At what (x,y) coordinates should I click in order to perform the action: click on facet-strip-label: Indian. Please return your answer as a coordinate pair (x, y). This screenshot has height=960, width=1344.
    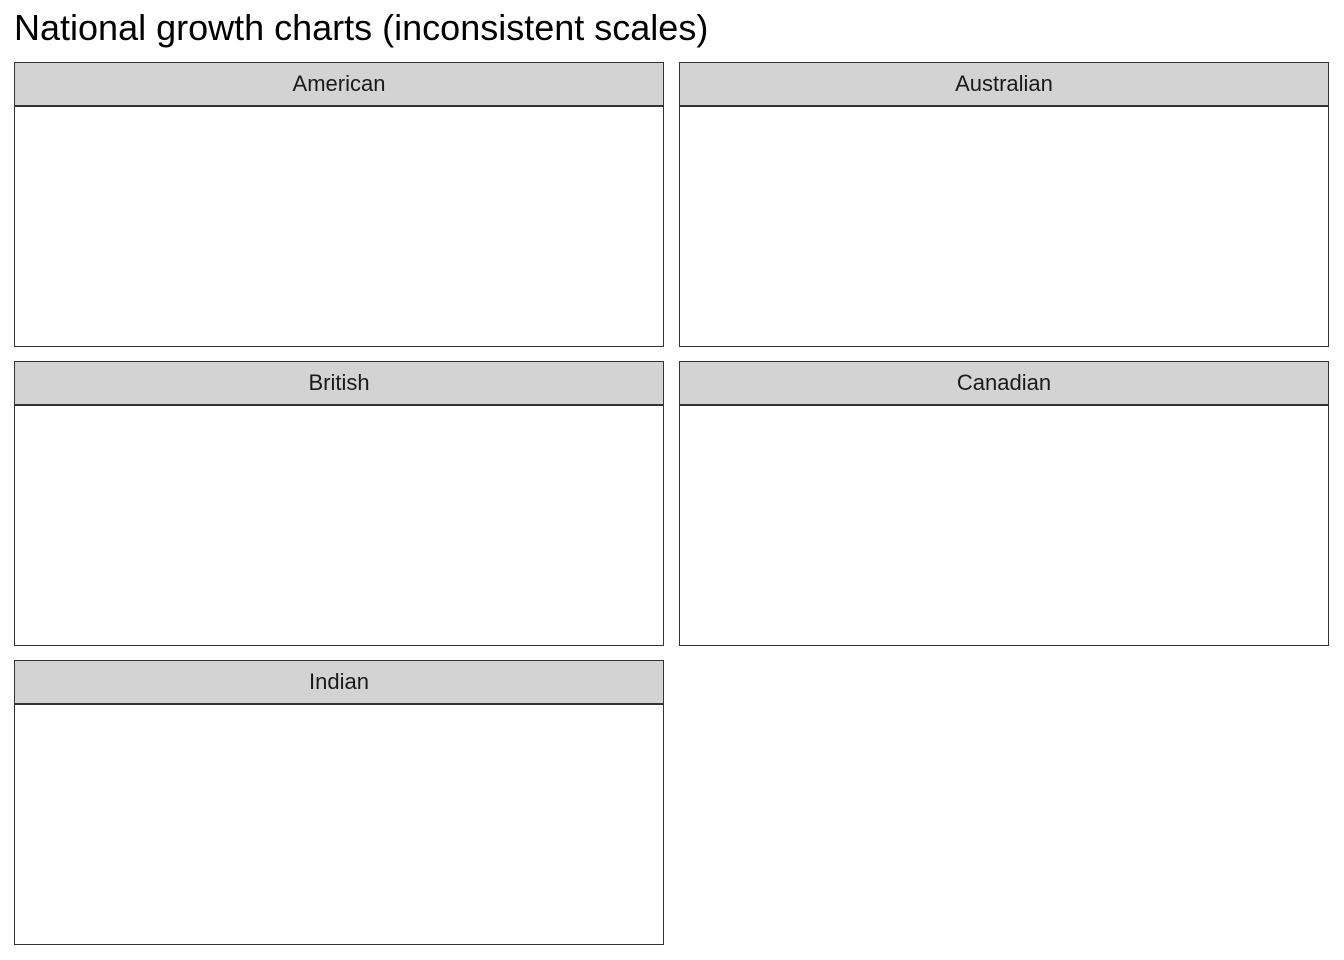
    Looking at the image, I should click on (339, 682).